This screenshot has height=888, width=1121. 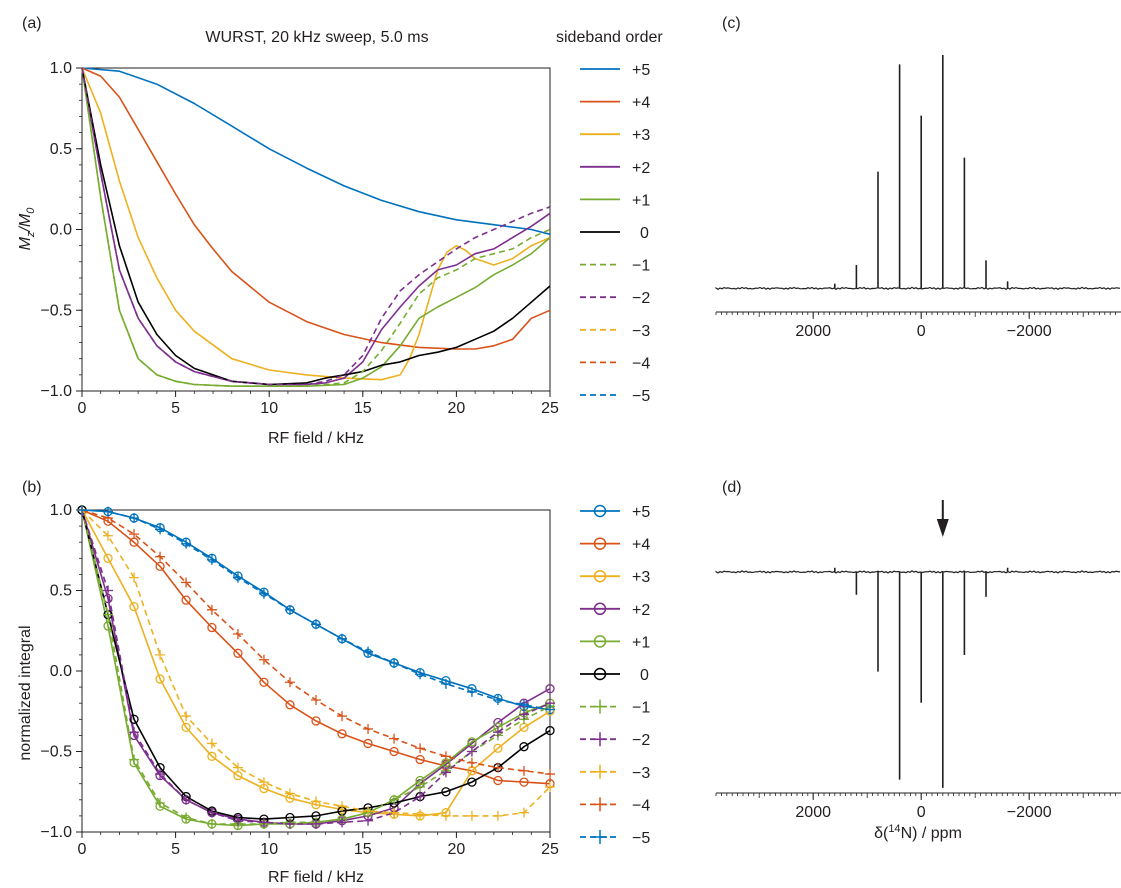 What do you see at coordinates (32, 487) in the screenshot?
I see `panel-label-b: (b)` at bounding box center [32, 487].